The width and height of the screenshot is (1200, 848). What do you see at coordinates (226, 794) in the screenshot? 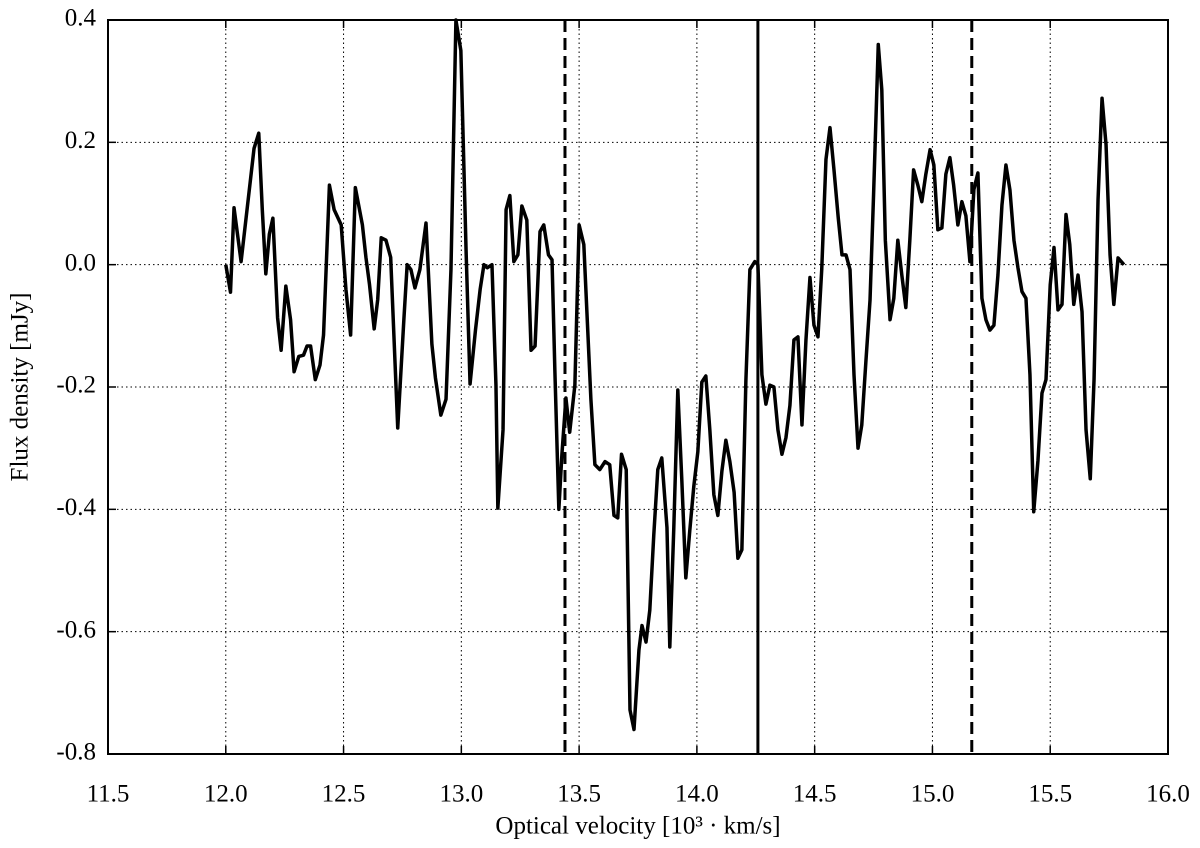
I see `x-tick-label: 12.0` at bounding box center [226, 794].